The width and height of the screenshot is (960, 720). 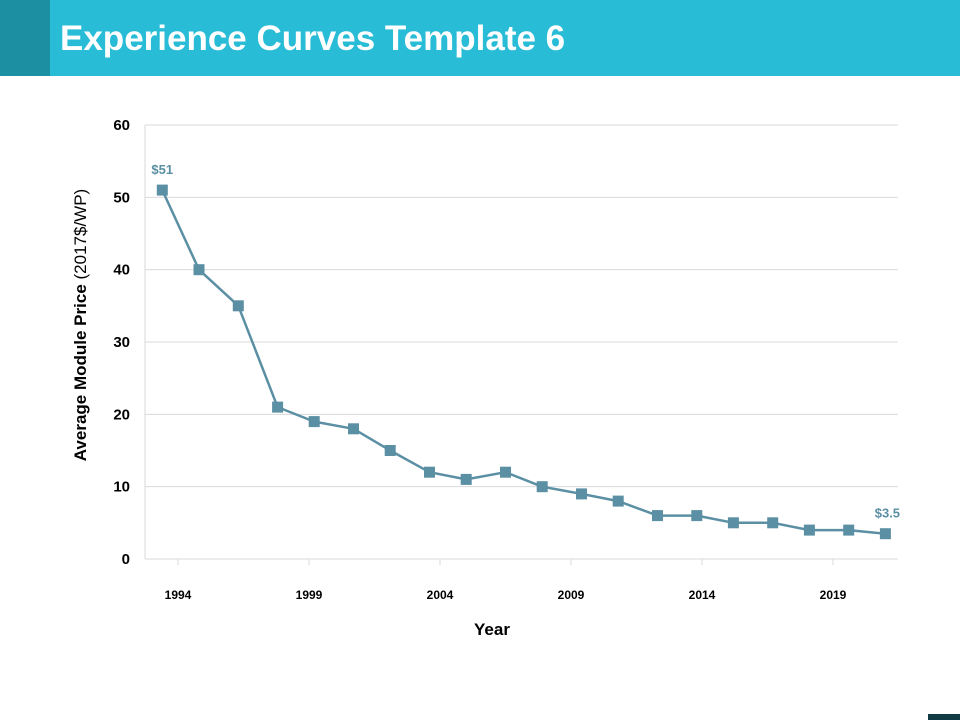 I want to click on y-tick-label: 20, so click(x=121, y=414).